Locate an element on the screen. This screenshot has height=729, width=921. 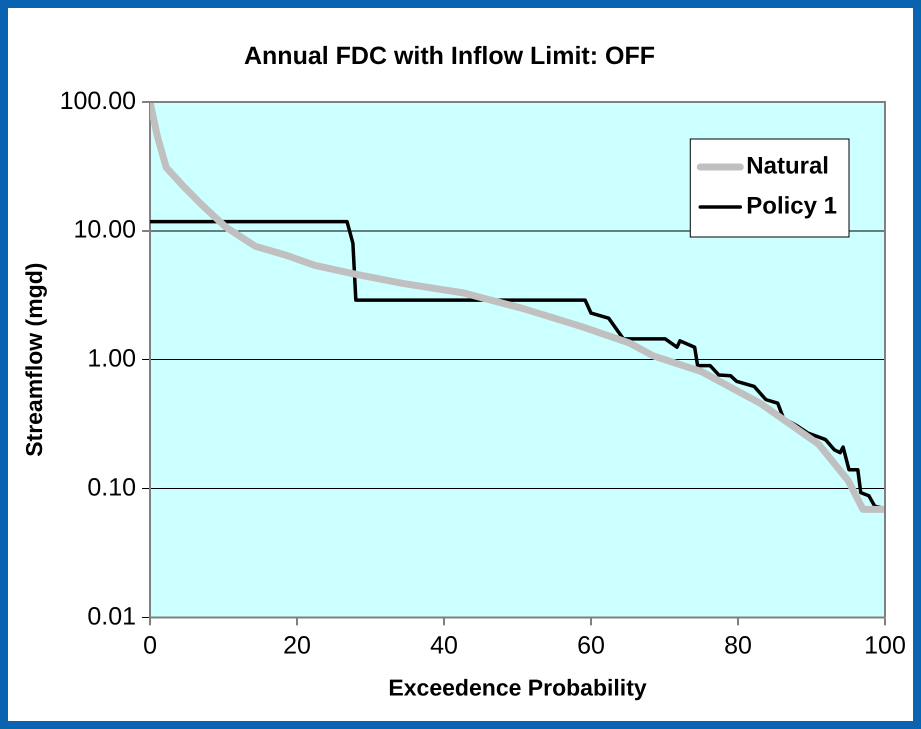
x-tick-label: 60 is located at coordinates (591, 645).